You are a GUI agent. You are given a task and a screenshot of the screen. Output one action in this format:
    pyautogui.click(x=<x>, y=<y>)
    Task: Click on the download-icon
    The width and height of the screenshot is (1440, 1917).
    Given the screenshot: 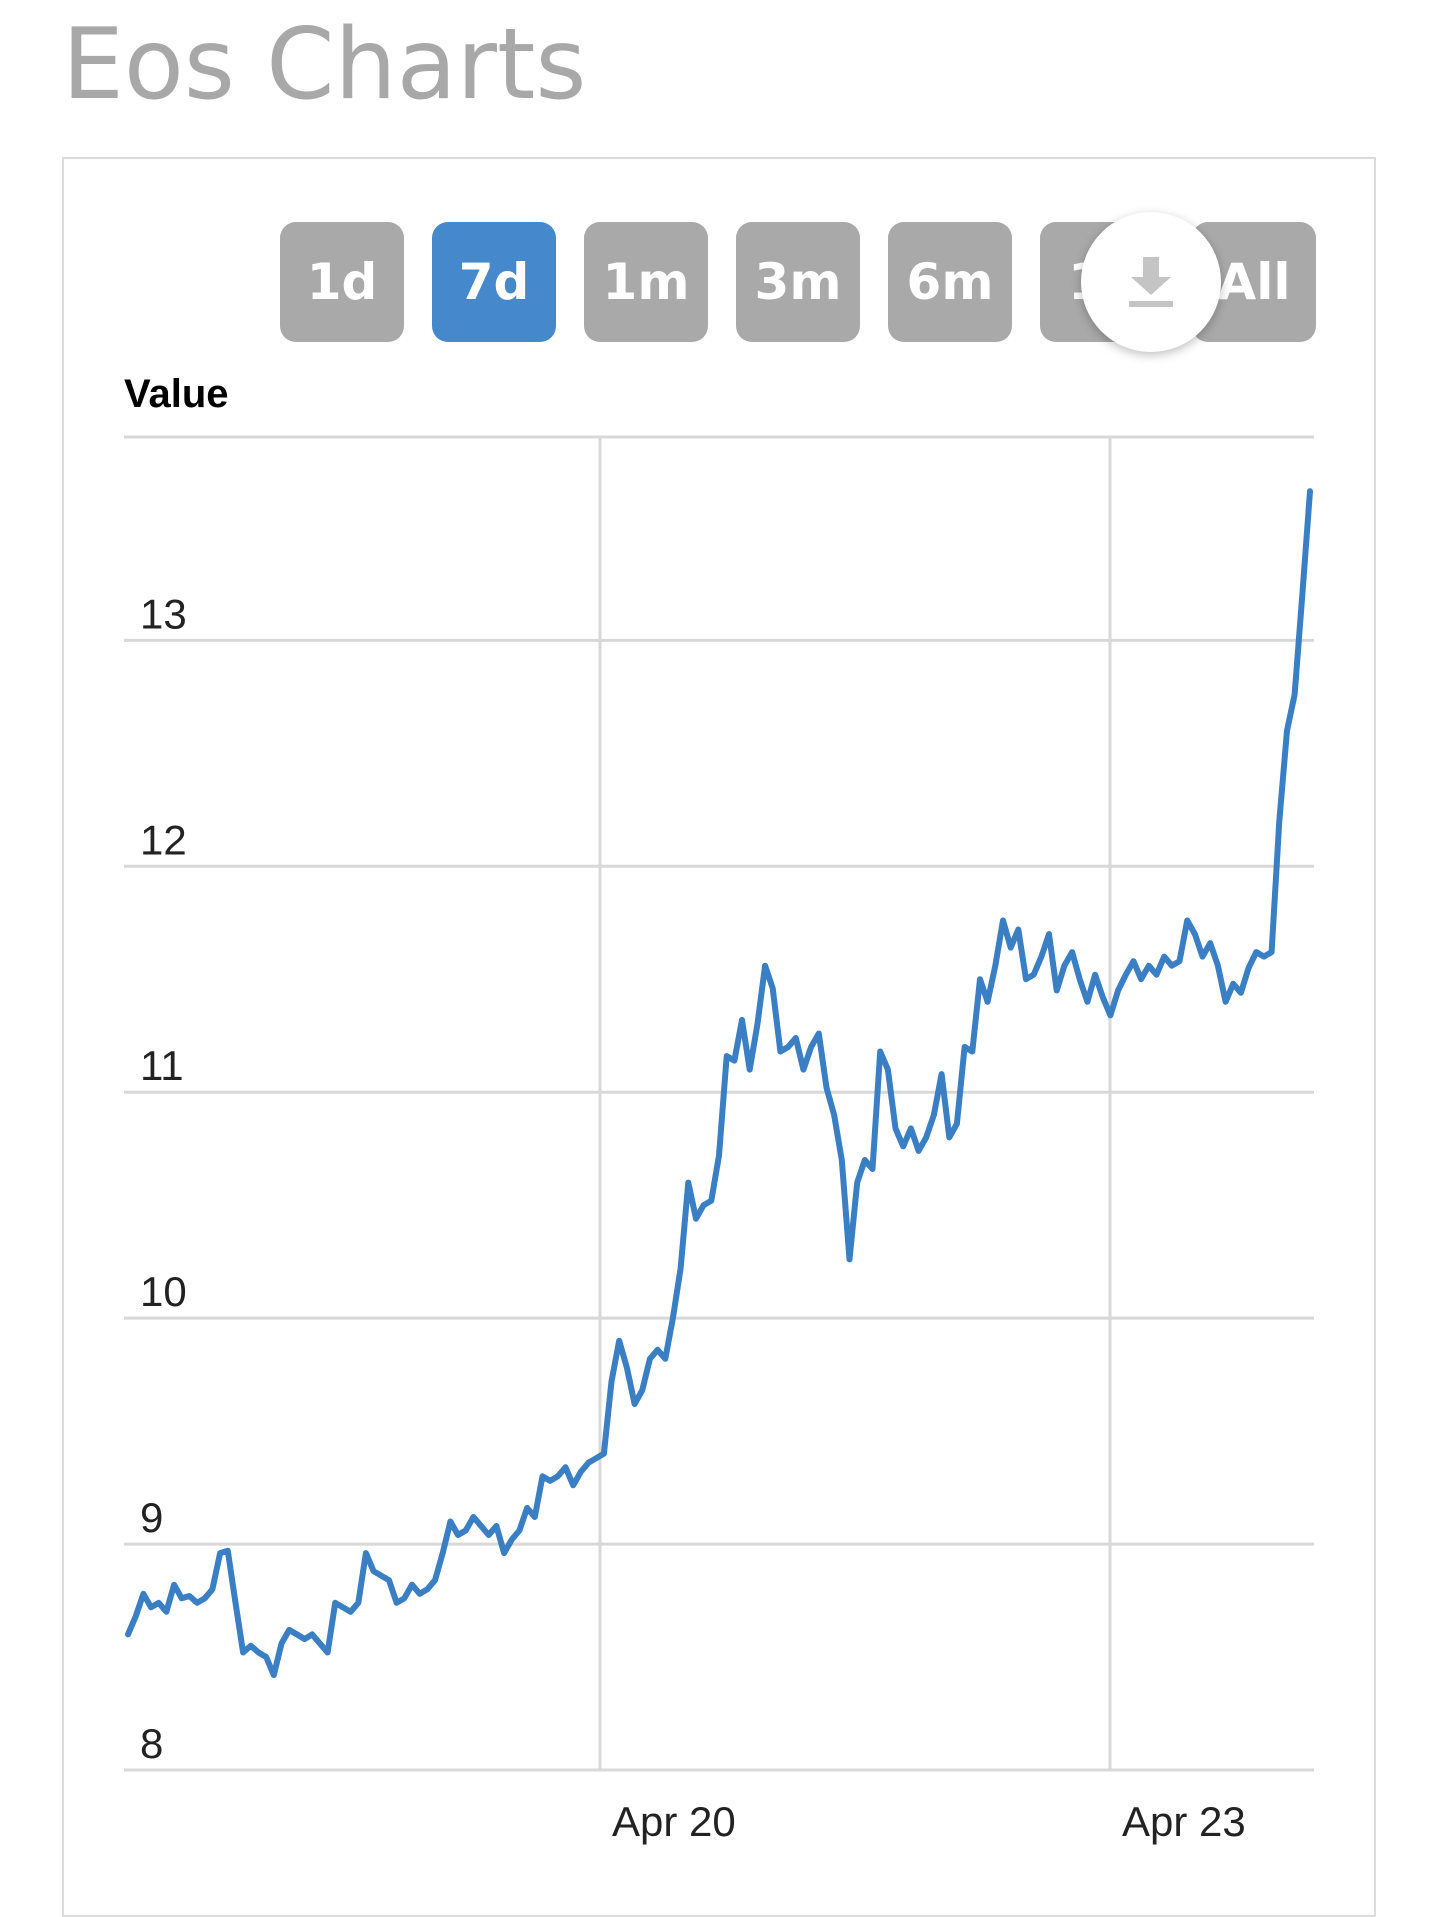 What is the action you would take?
    pyautogui.click(x=1151, y=281)
    